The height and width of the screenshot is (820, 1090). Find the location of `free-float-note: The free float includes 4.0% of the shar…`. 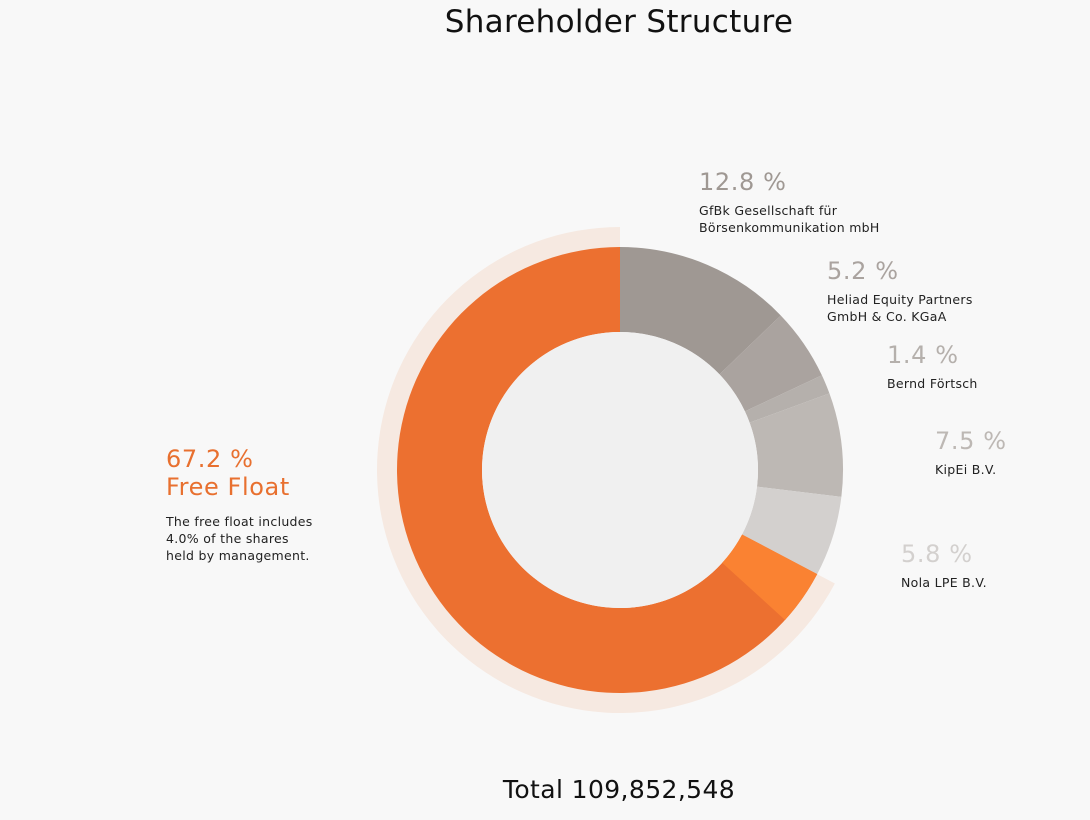

free-float-note: The free float includes 4.0% of the shar… is located at coordinates (239, 538).